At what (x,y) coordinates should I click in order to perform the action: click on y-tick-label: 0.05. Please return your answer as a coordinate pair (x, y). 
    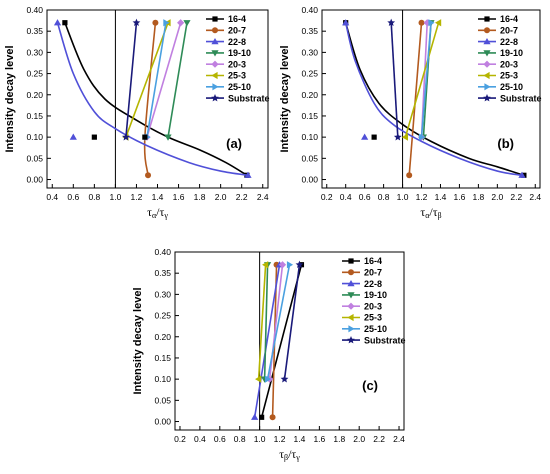
    Looking at the image, I should click on (309, 158).